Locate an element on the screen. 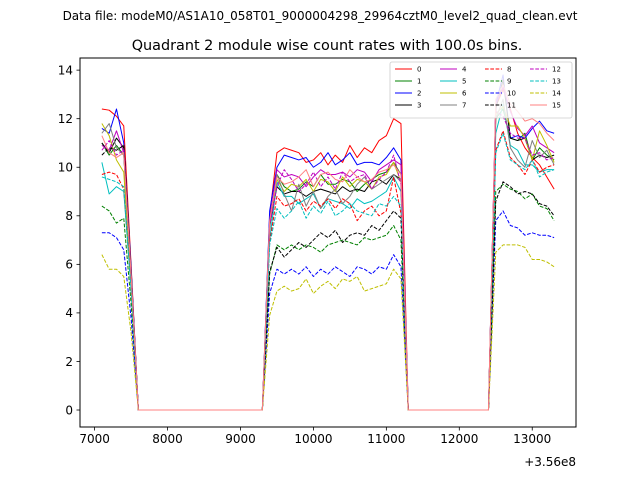  legend-label-14: 14 is located at coordinates (556, 94).